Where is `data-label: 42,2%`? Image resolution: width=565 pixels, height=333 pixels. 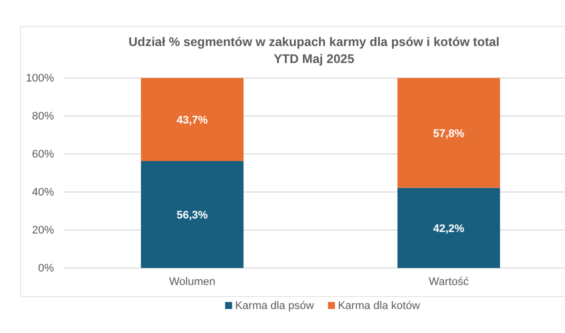
data-label: 42,2% is located at coordinates (449, 228).